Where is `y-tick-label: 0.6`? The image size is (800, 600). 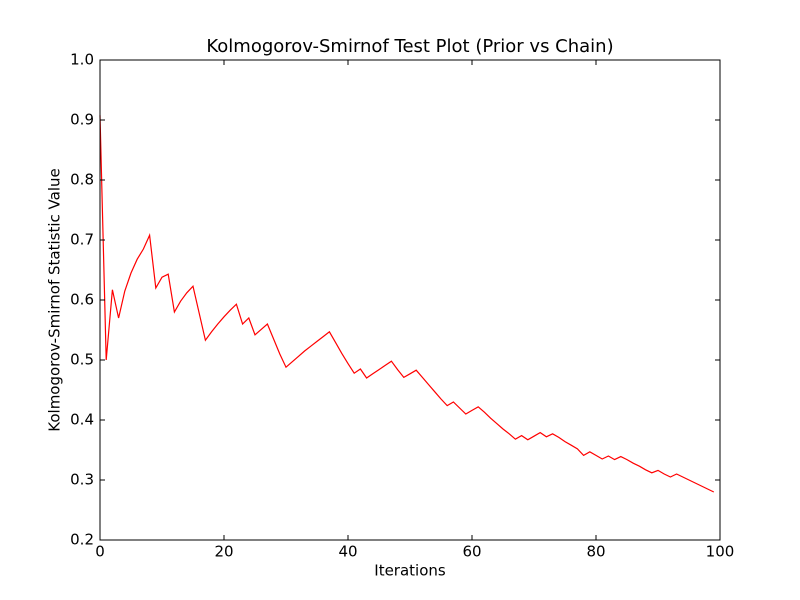
y-tick-label: 0.6 is located at coordinates (82, 300).